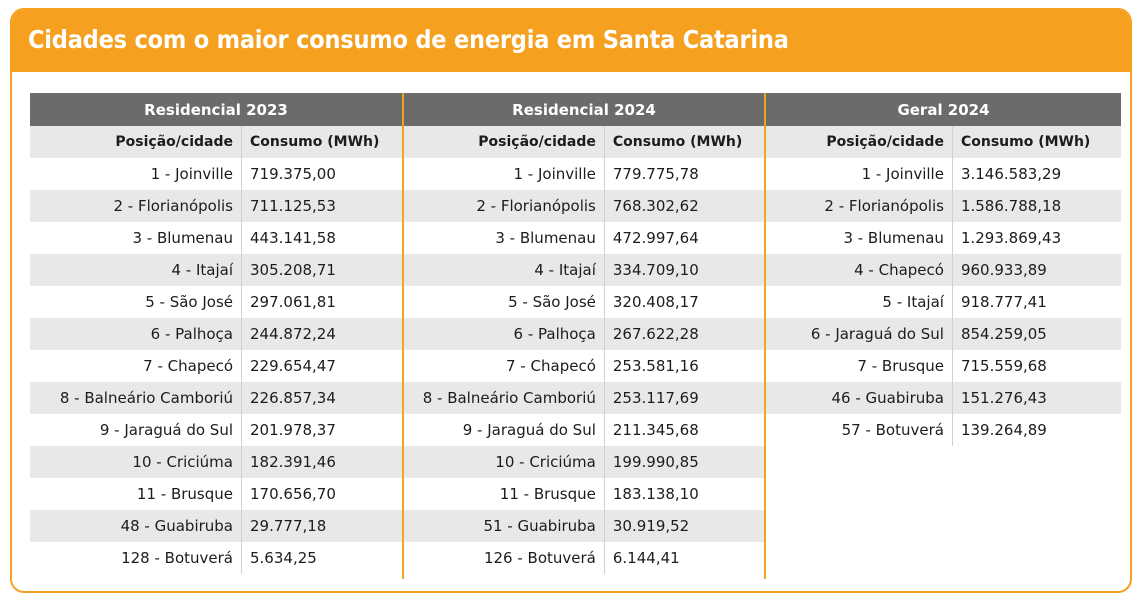 The image size is (1145, 605). I want to click on consumption-cell: 151.276,43, so click(1003, 398).